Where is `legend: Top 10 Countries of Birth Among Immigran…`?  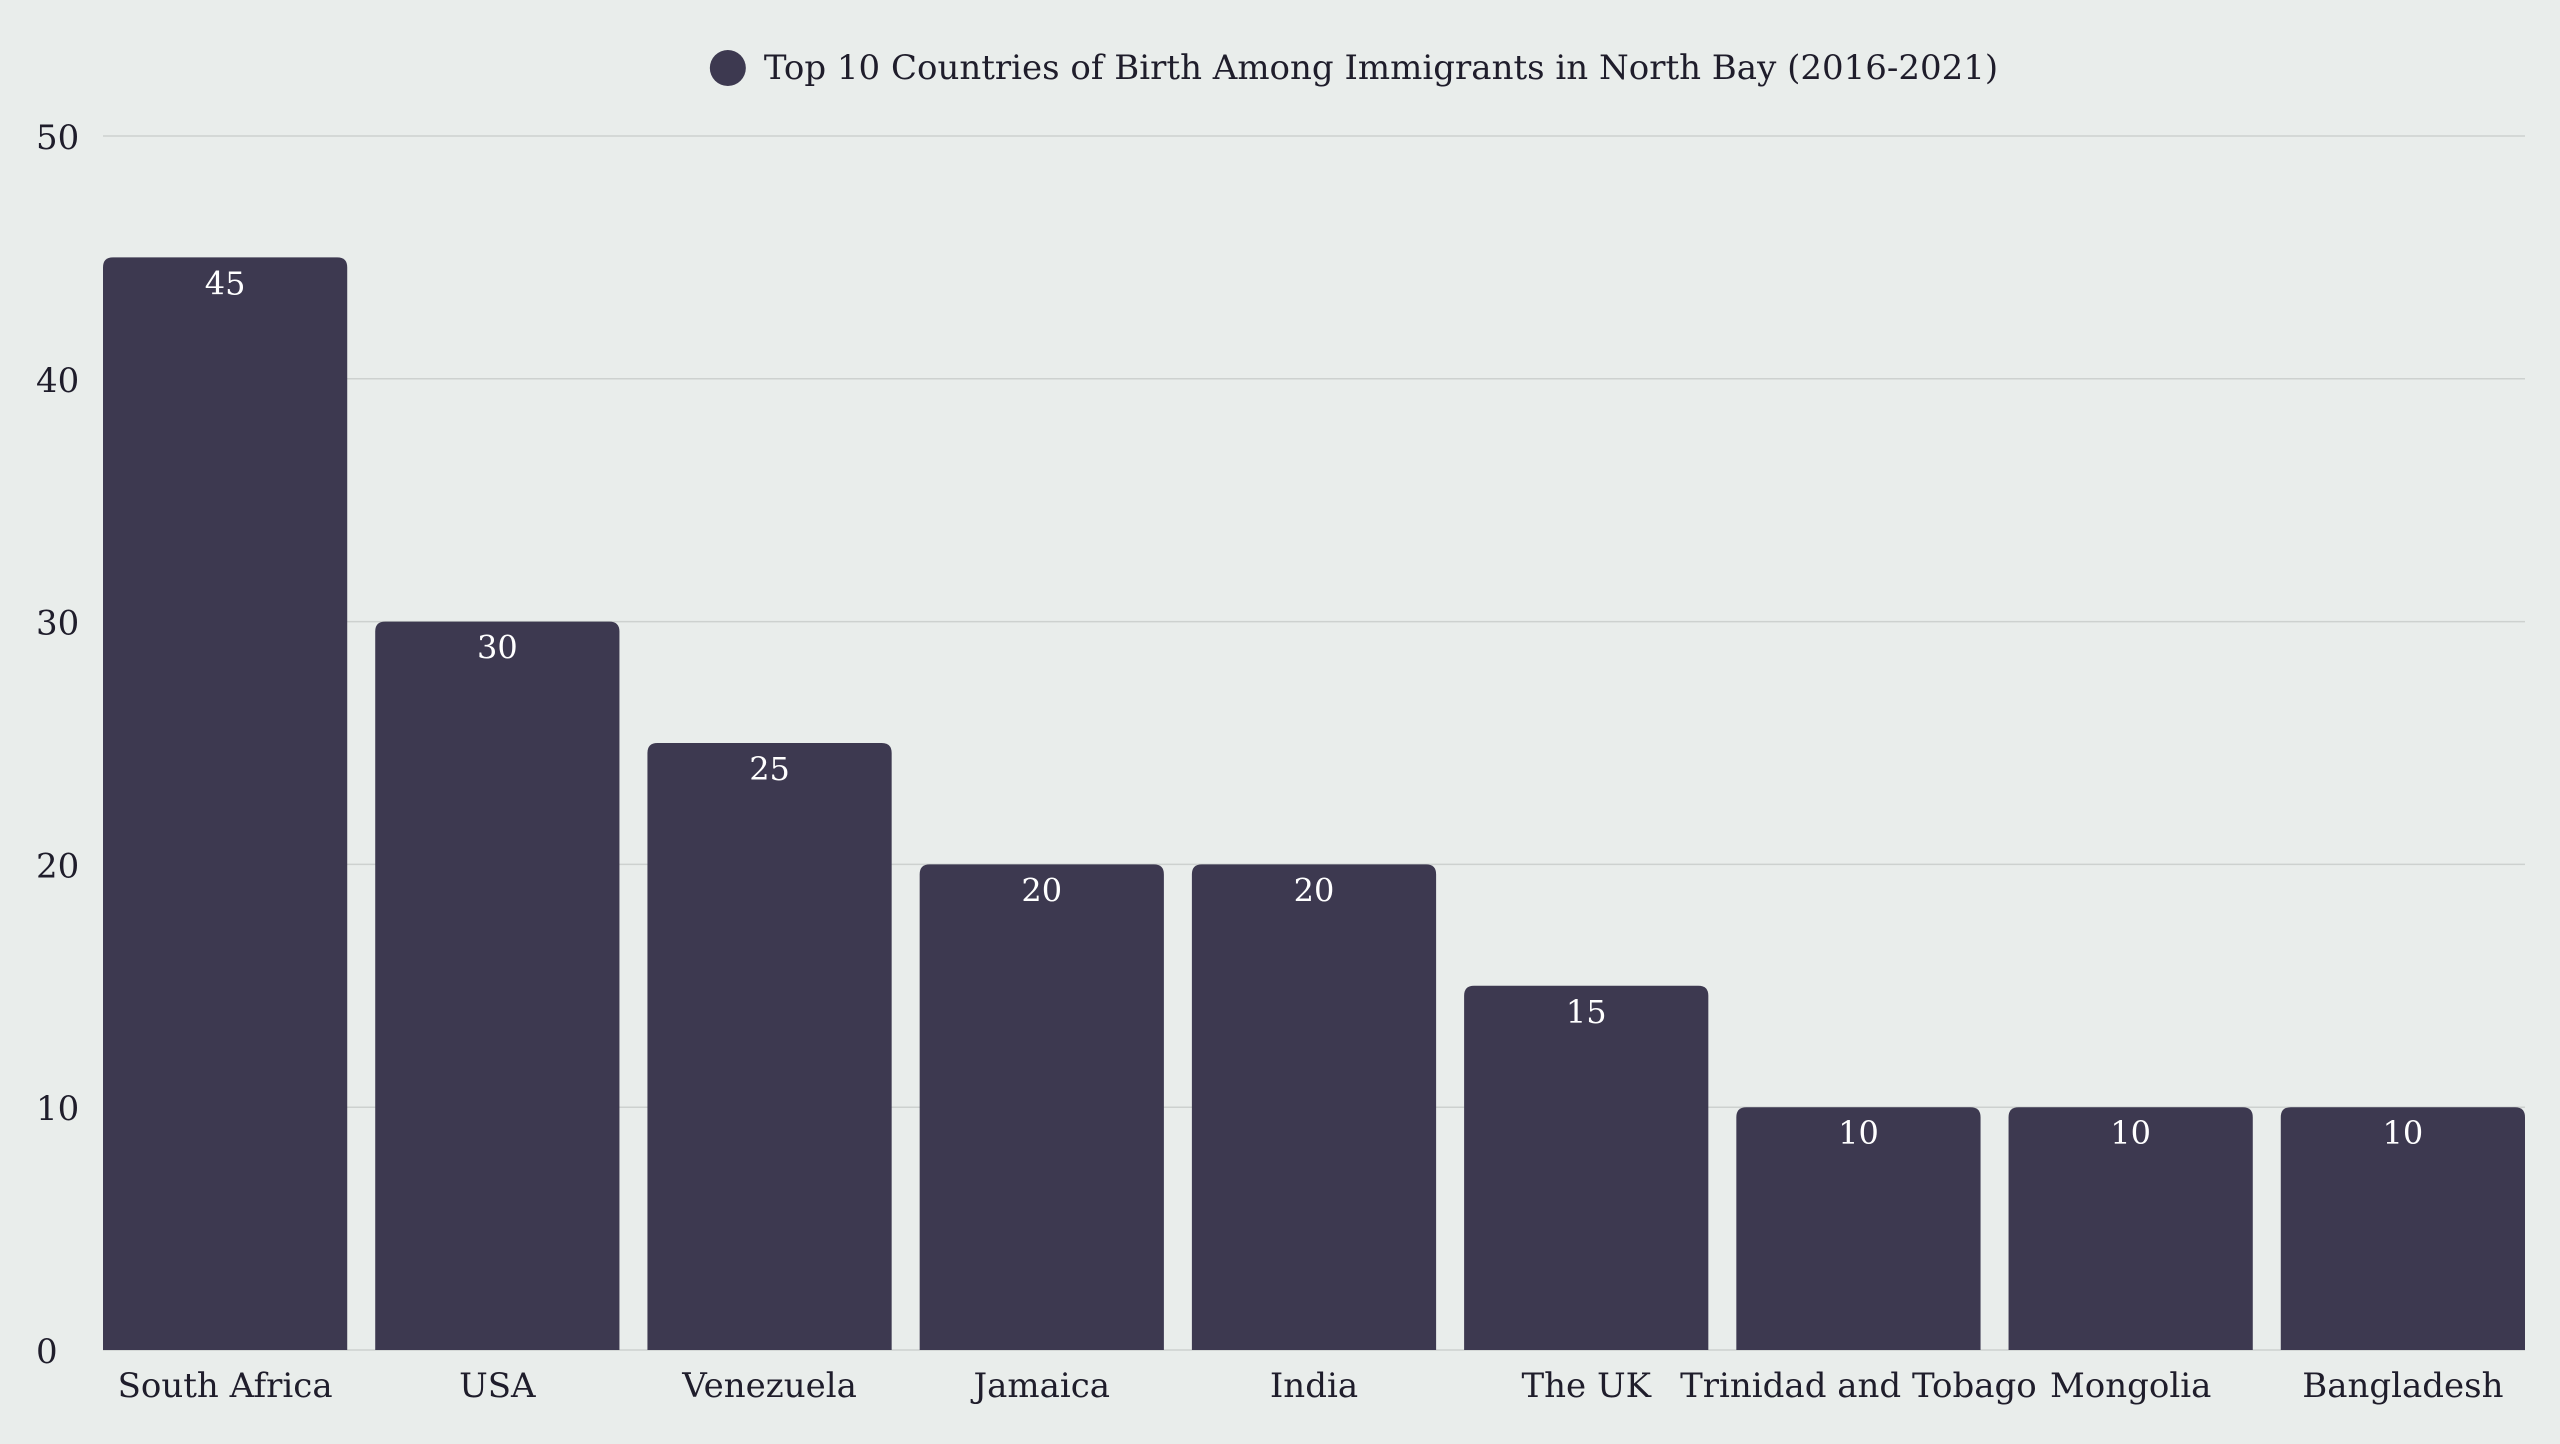 legend: Top 10 Countries of Birth Among Immigran… is located at coordinates (1353, 68).